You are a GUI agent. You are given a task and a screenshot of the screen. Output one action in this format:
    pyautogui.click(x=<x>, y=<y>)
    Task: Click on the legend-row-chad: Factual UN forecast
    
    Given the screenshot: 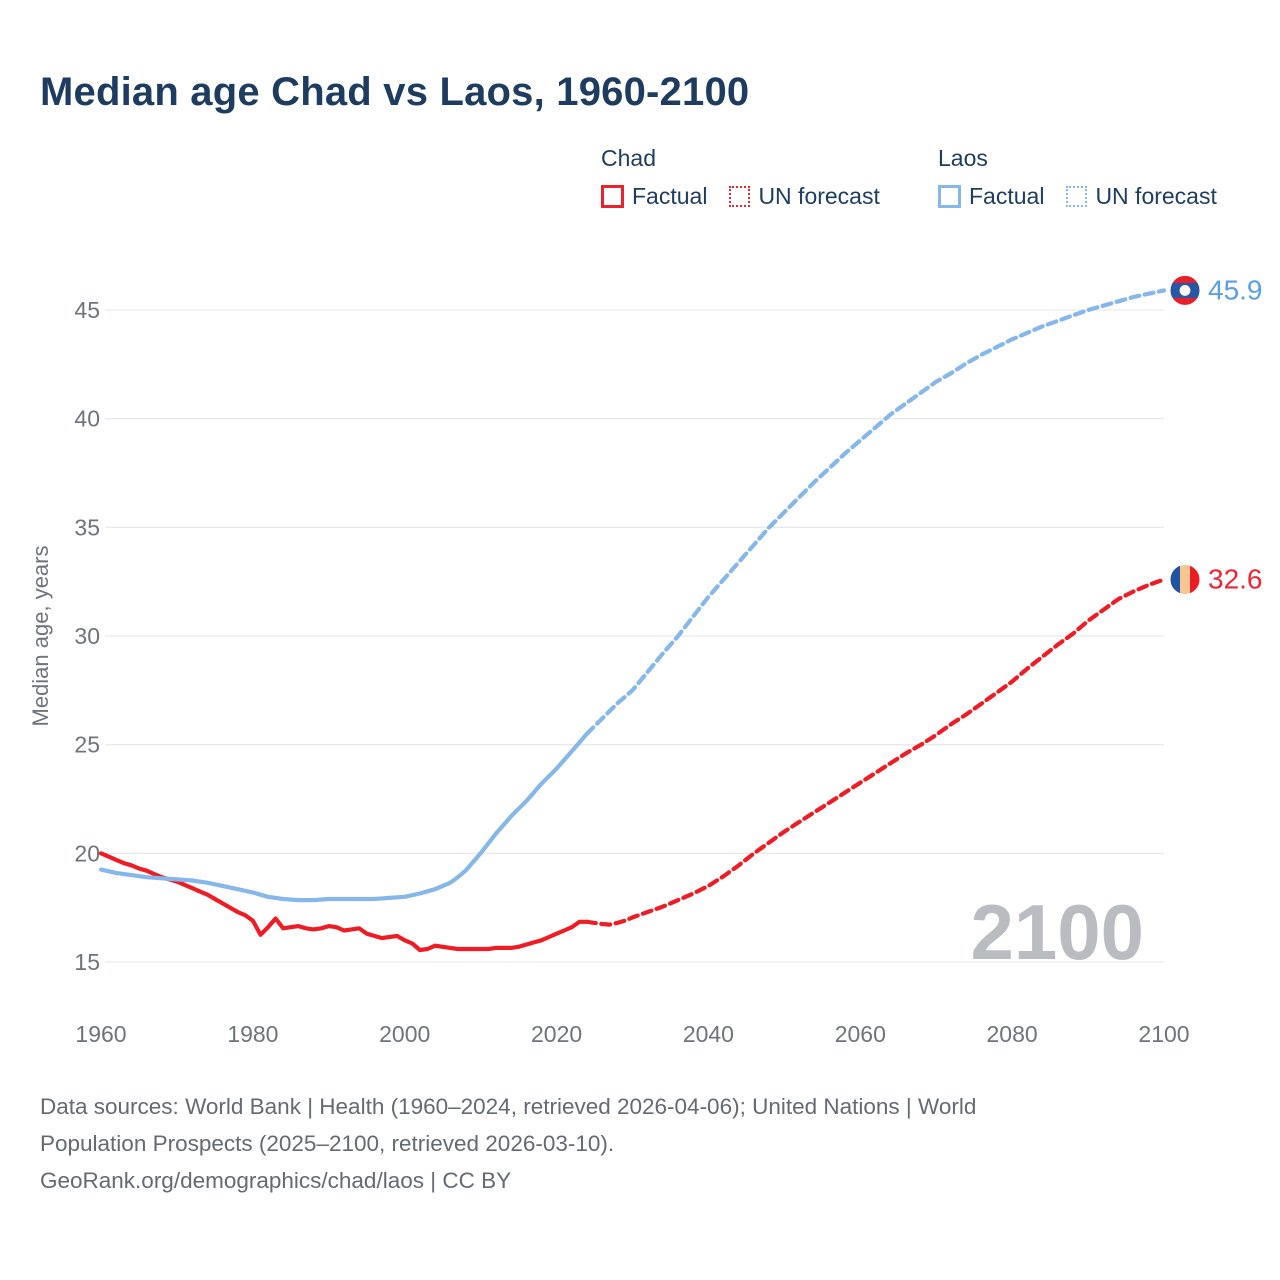 What is the action you would take?
    pyautogui.click(x=740, y=196)
    